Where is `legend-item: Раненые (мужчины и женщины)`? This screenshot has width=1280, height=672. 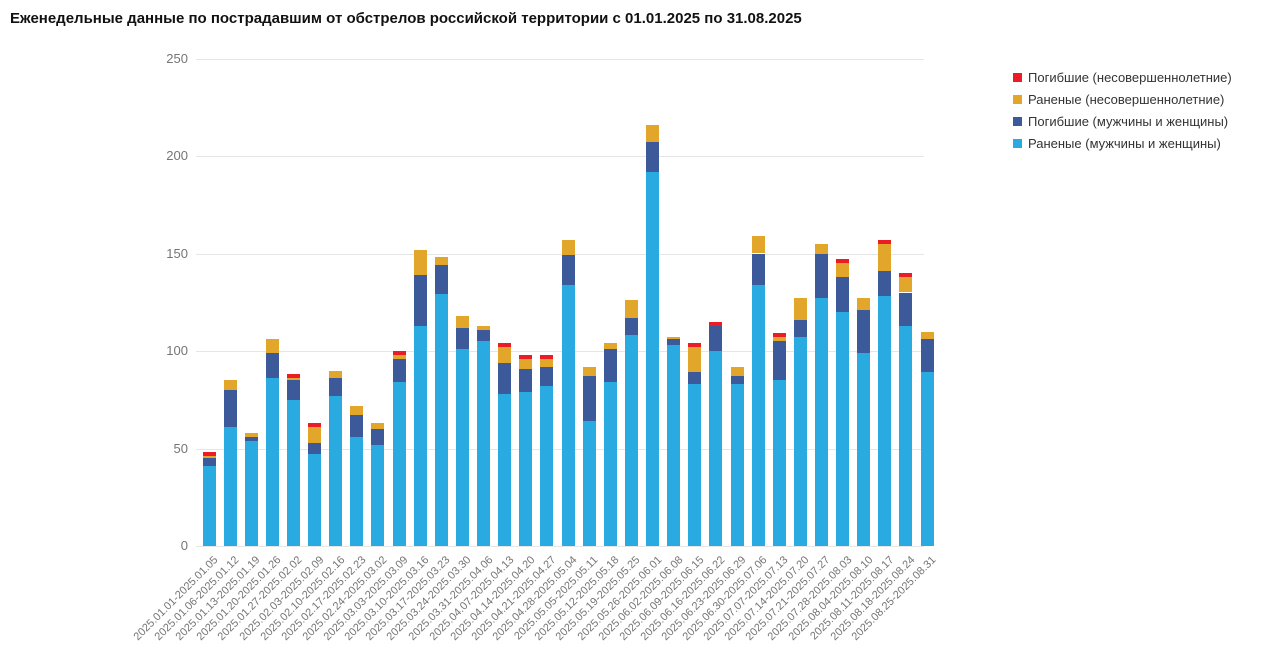 legend-item: Раненые (мужчины и женщины) is located at coordinates (1122, 143).